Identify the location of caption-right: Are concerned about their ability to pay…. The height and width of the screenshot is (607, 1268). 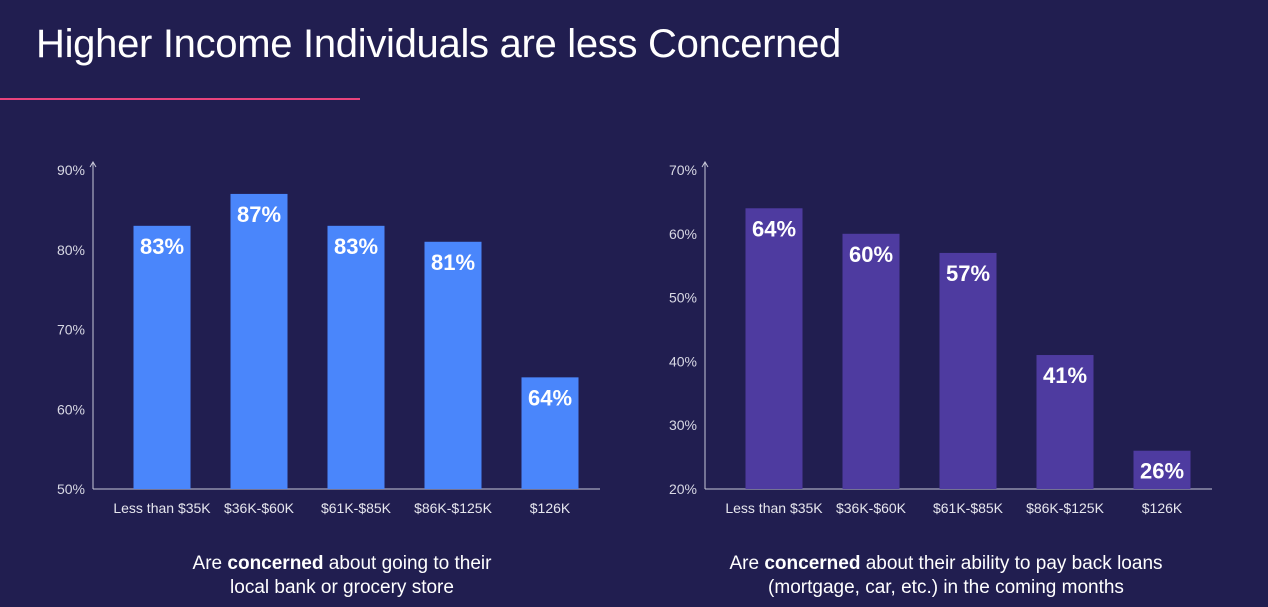
(946, 576).